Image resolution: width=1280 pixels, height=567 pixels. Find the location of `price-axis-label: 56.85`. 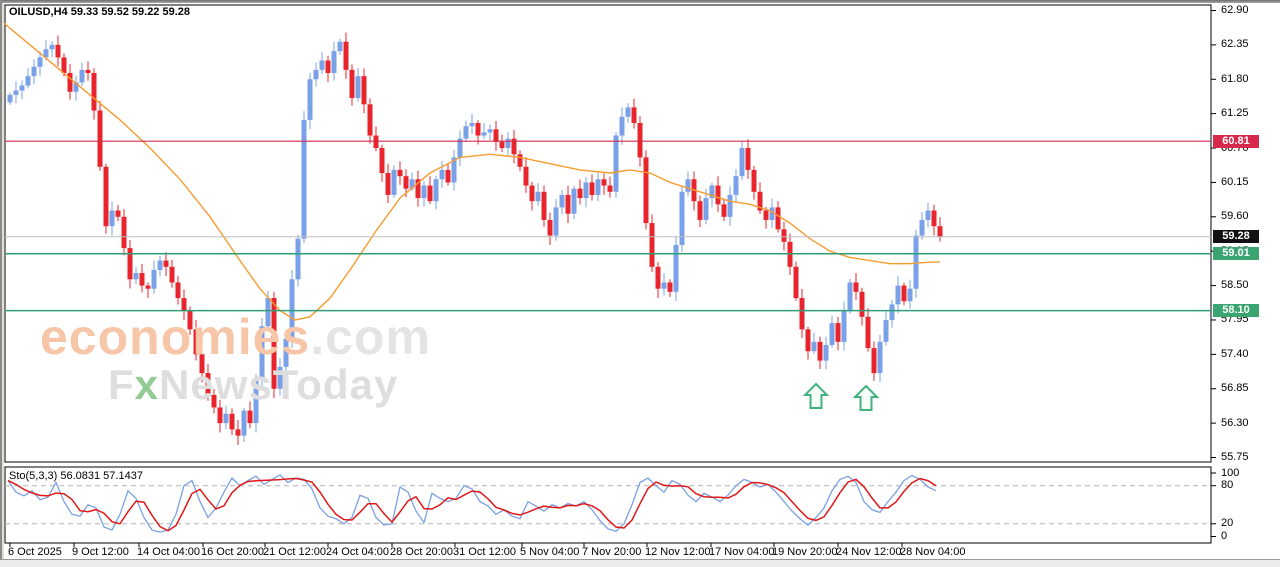

price-axis-label: 56.85 is located at coordinates (1235, 388).